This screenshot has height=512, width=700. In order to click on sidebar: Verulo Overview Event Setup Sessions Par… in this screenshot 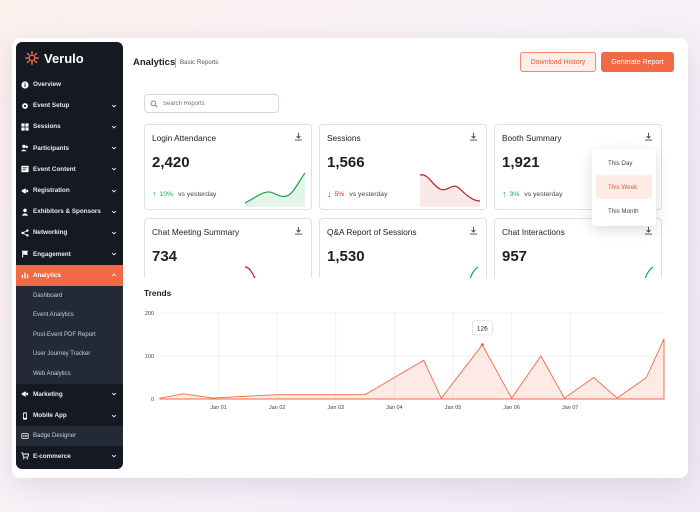, I will do `click(69, 255)`.